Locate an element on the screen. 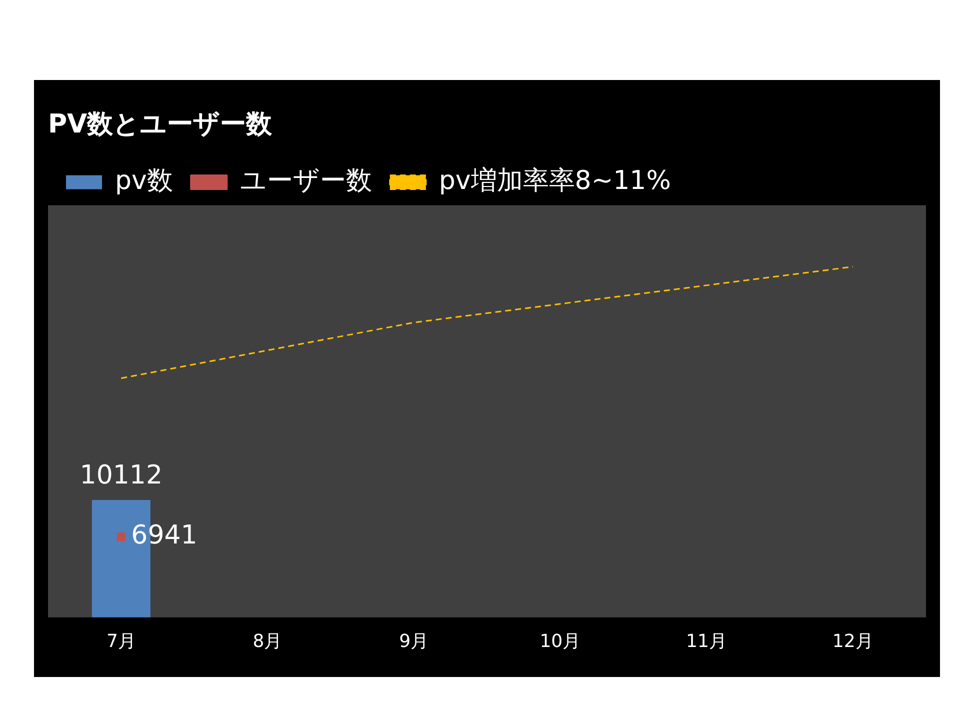  legend-label: ユーザー数 is located at coordinates (306, 181).